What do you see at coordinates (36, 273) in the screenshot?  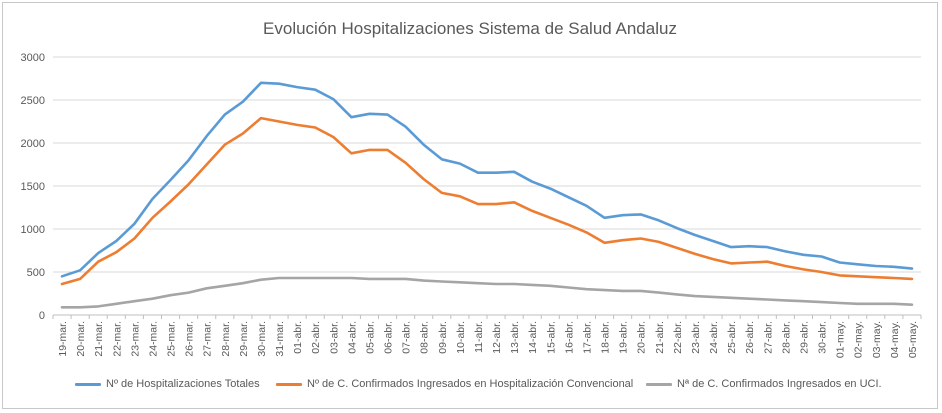 I see `y-tick-label: 500` at bounding box center [36, 273].